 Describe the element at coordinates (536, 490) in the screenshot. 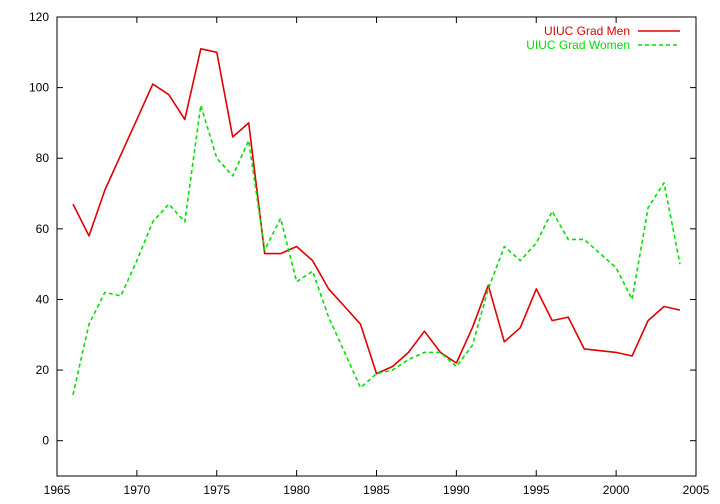

I see `x-tick-label: 1995` at that location.